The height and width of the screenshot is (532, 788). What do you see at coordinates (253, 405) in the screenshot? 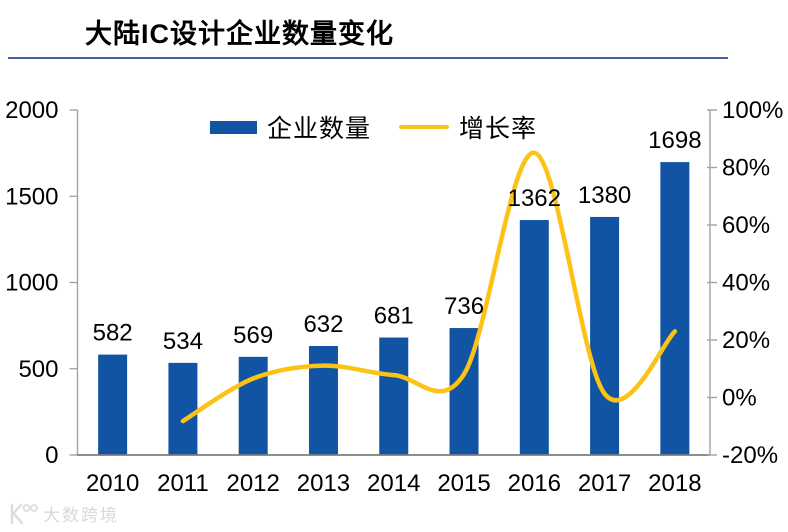
I see `bar-2012` at bounding box center [253, 405].